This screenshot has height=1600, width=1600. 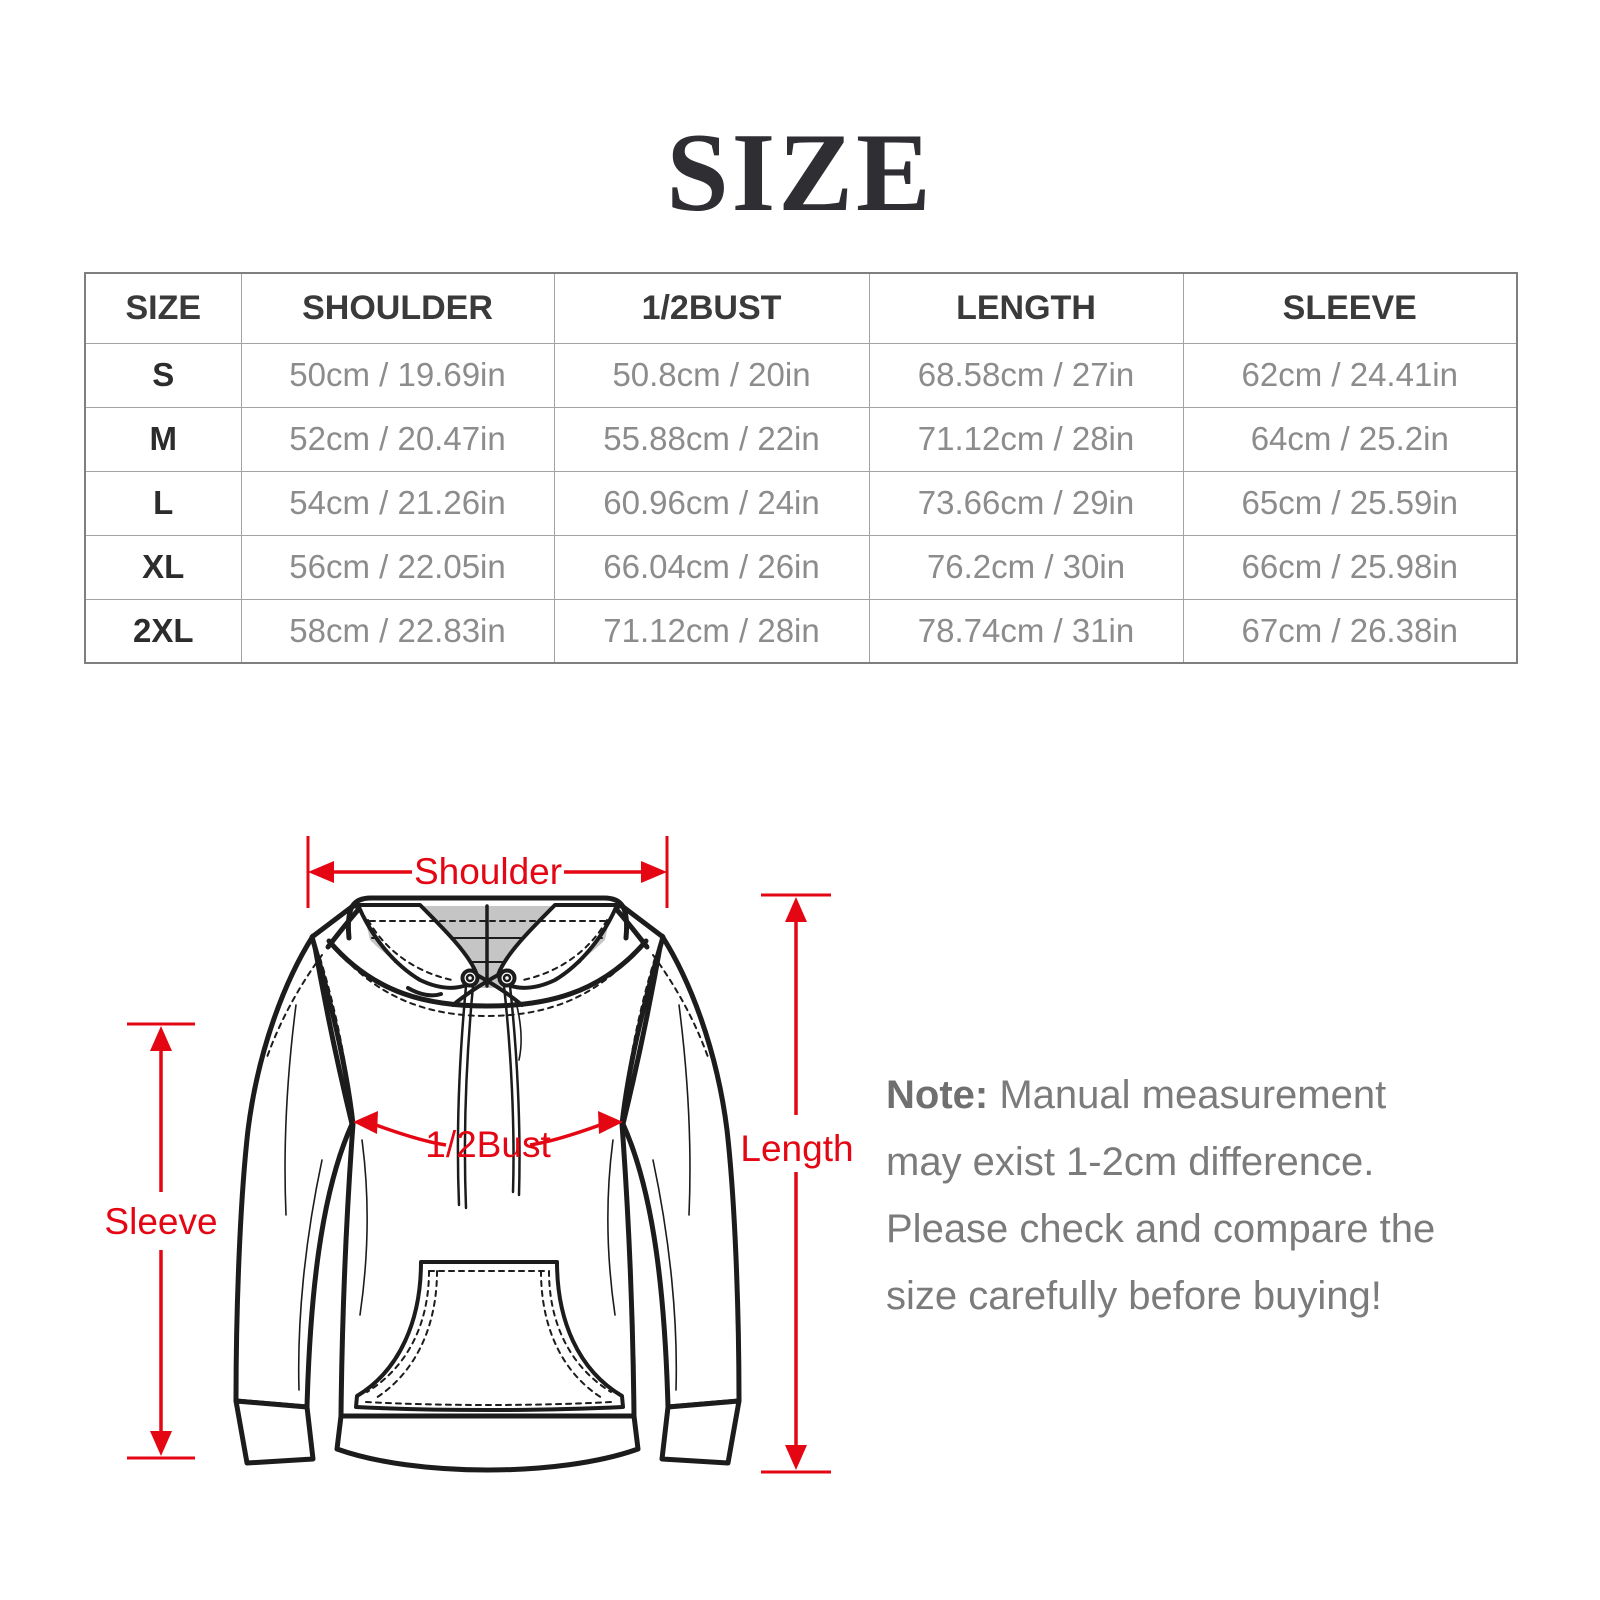 What do you see at coordinates (489, 1336) in the screenshot?
I see `kangaroo-pocket` at bounding box center [489, 1336].